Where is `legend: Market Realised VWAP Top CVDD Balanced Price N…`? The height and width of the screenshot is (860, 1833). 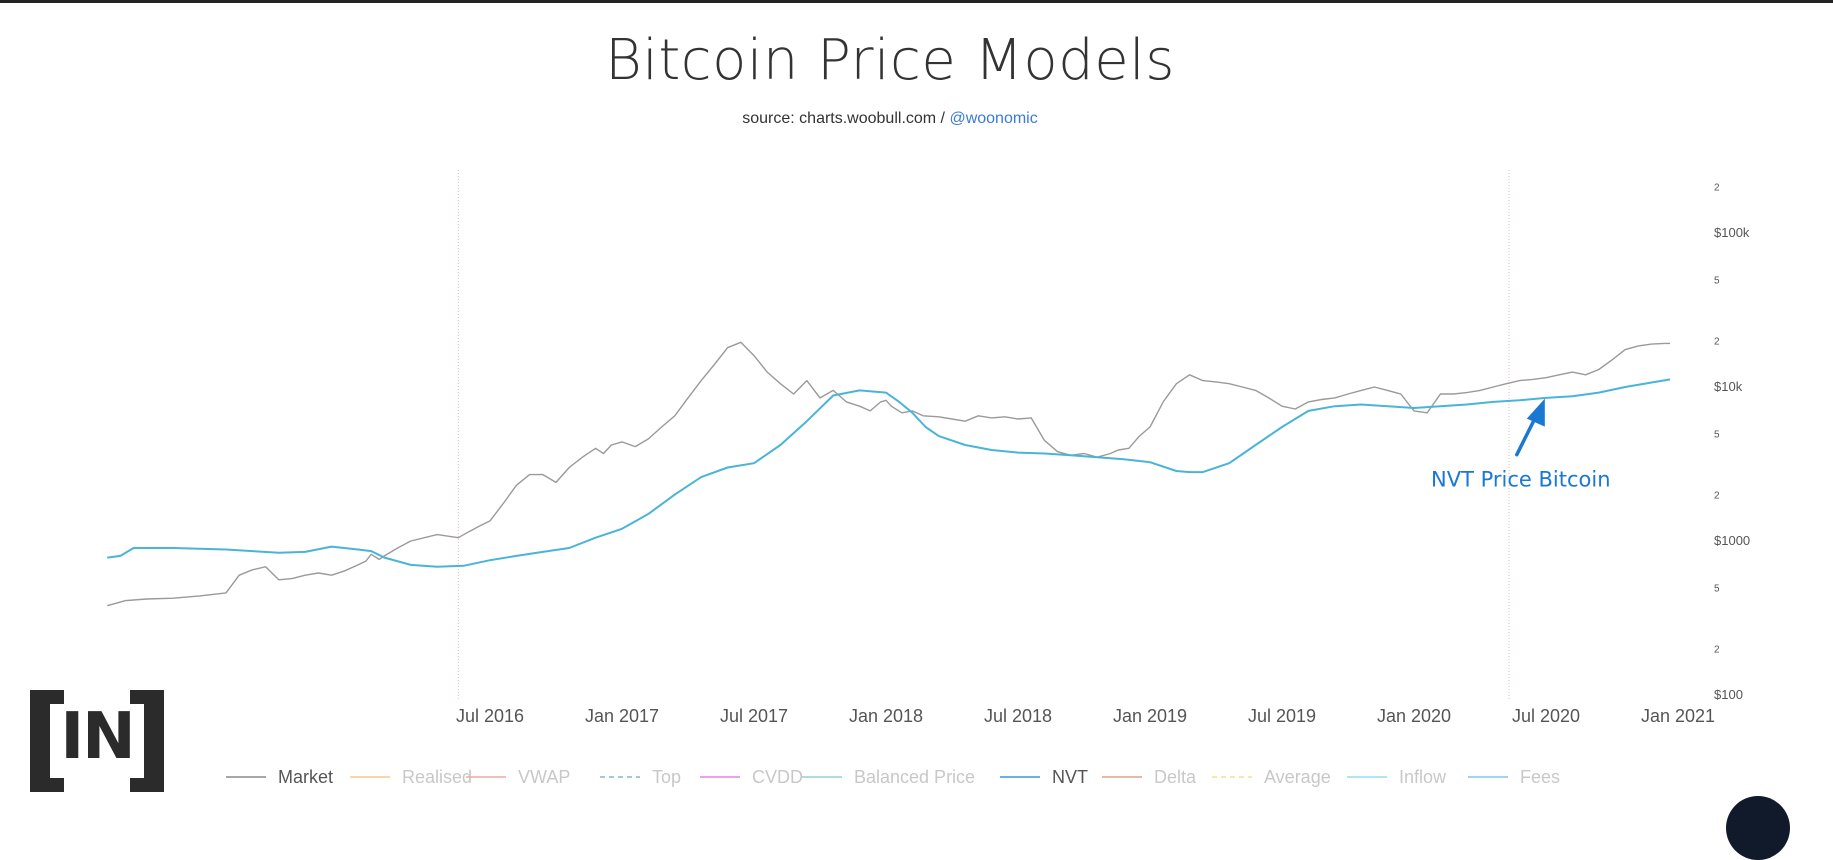 legend: Market Realised VWAP Top CVDD Balanced Price N… is located at coordinates (893, 777).